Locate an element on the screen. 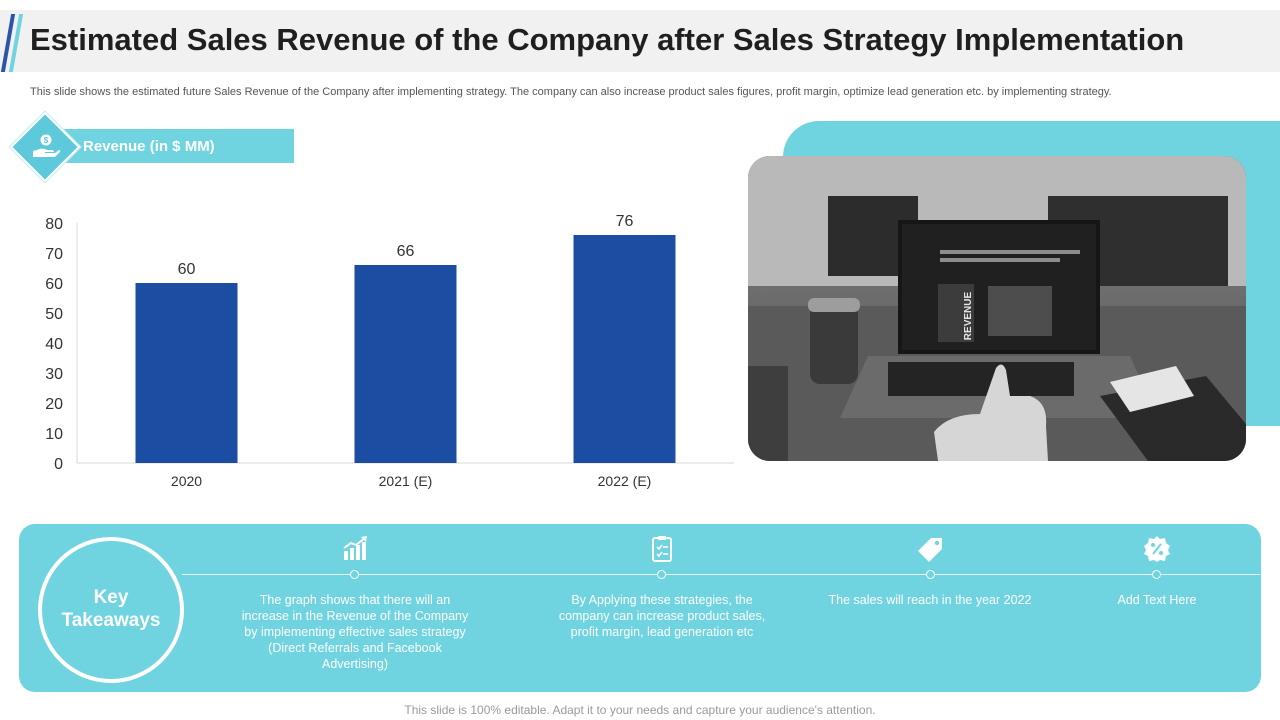 Image resolution: width=1280 pixels, height=720 pixels. key-takeaways-label: Key Takeaways is located at coordinates (111, 609).